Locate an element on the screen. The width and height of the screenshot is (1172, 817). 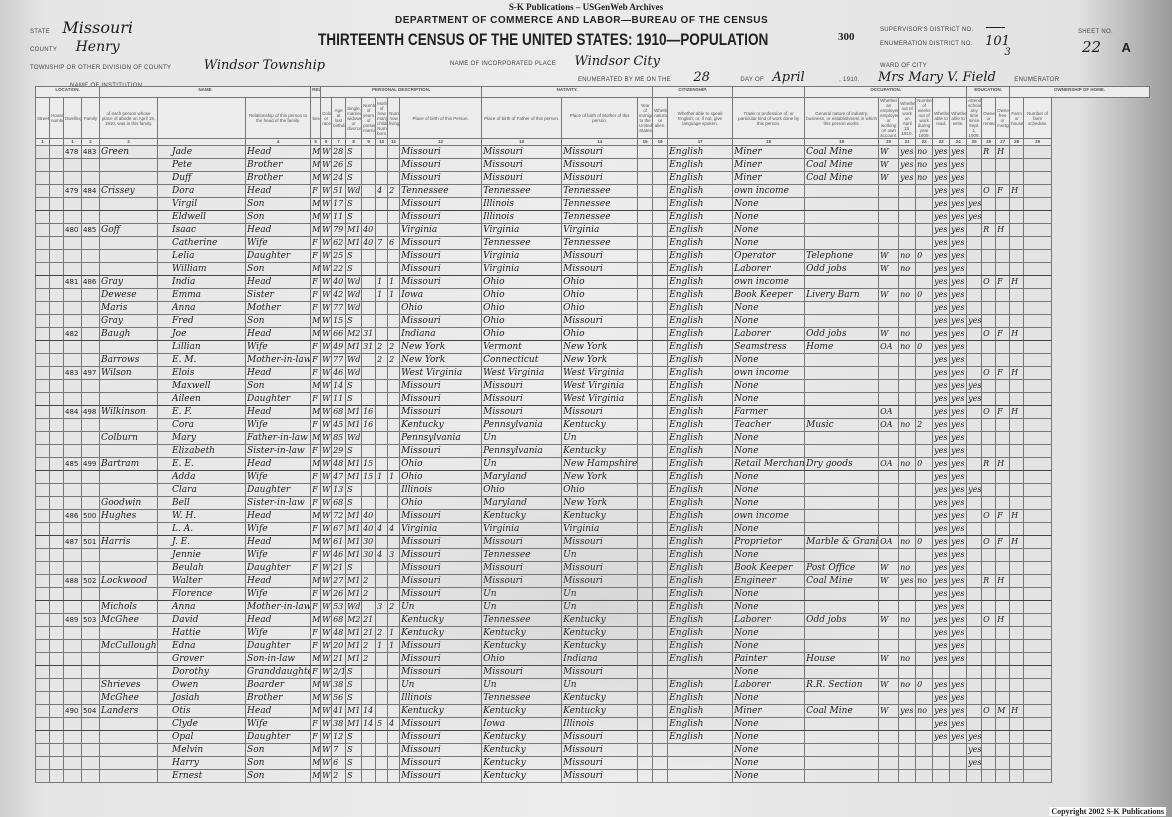
column-number: 4 is located at coordinates (278, 142).